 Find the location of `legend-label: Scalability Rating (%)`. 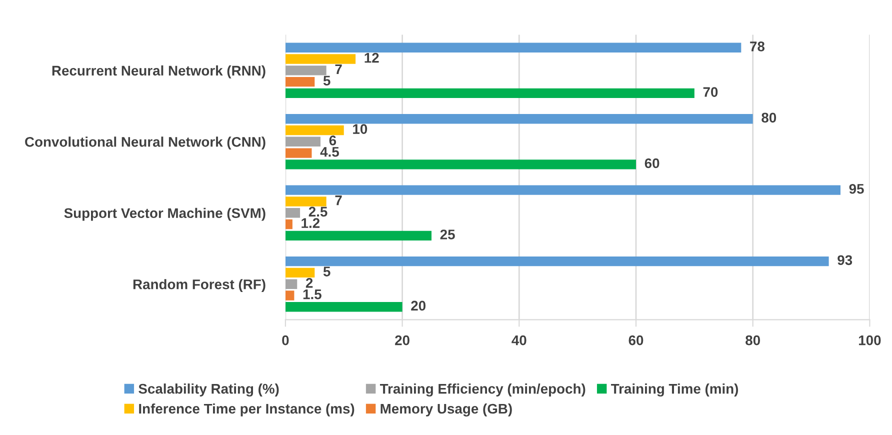

legend-label: Scalability Rating (%) is located at coordinates (208, 390).